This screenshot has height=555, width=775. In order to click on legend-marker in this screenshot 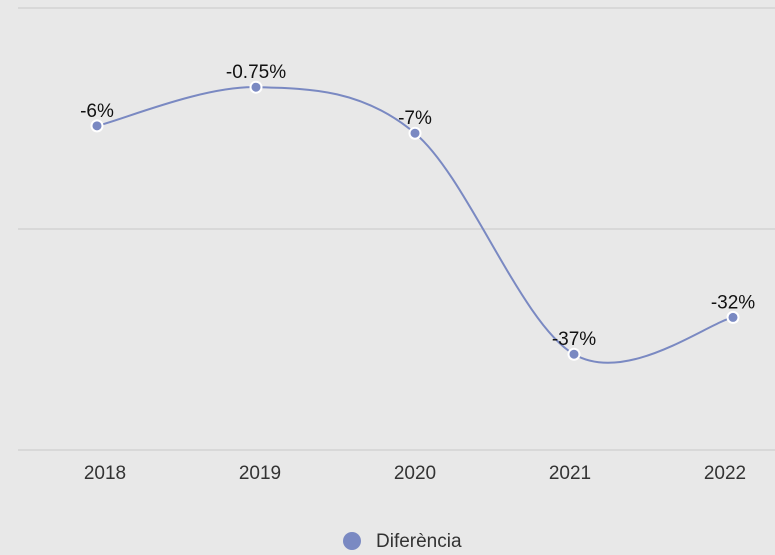, I will do `click(352, 541)`.